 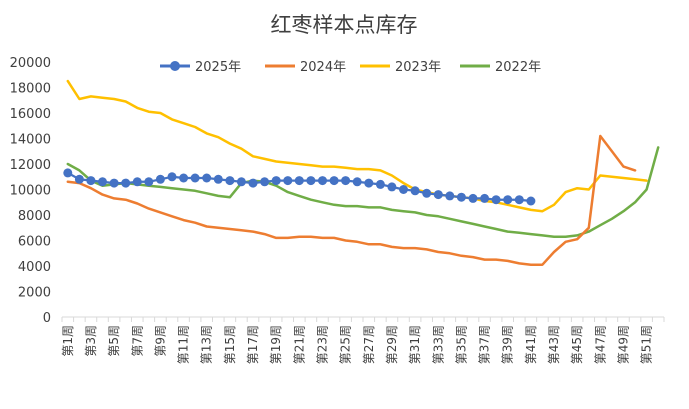 What do you see at coordinates (350, 67) in the screenshot?
I see `chart-legend: 2025年 2024年 2023年 2022年` at bounding box center [350, 67].